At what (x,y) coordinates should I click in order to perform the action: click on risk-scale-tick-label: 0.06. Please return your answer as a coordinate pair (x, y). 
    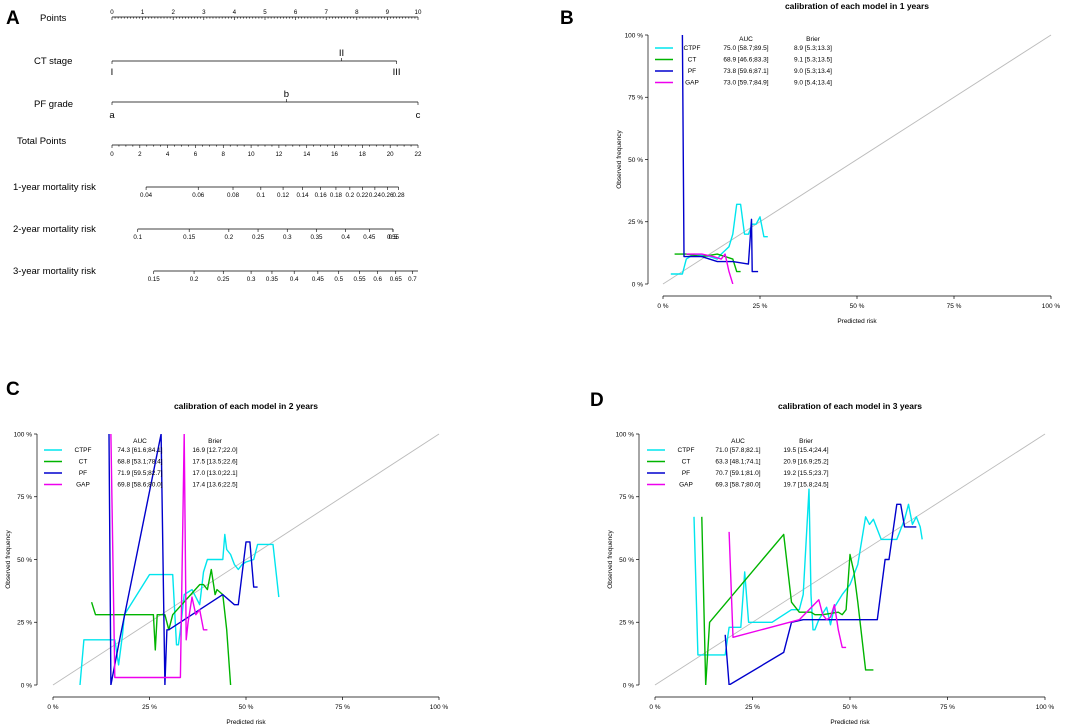
    Looking at the image, I should click on (198, 195).